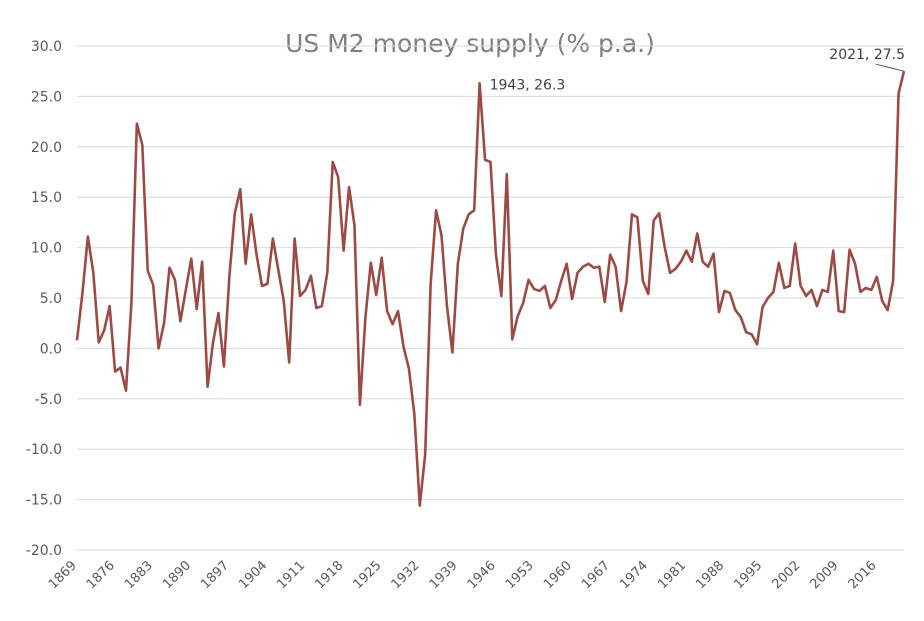 This screenshot has height=621, width=924. I want to click on x-tick-label: 1946, so click(482, 575).